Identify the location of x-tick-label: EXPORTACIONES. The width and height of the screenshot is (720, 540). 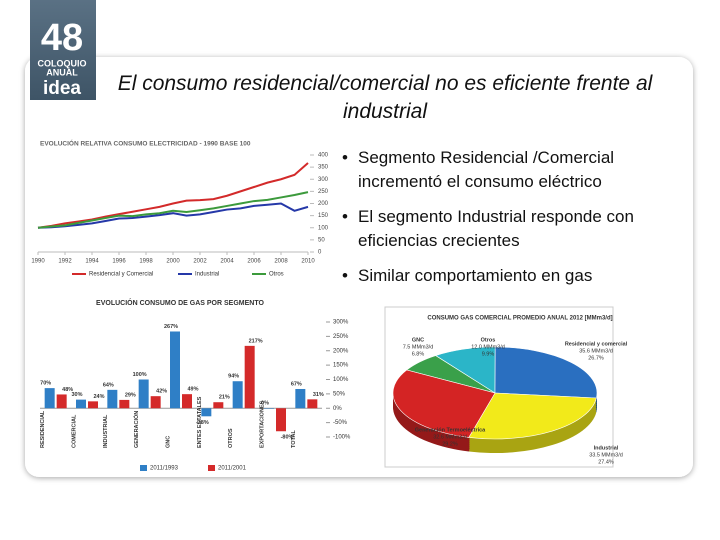
(262, 424).